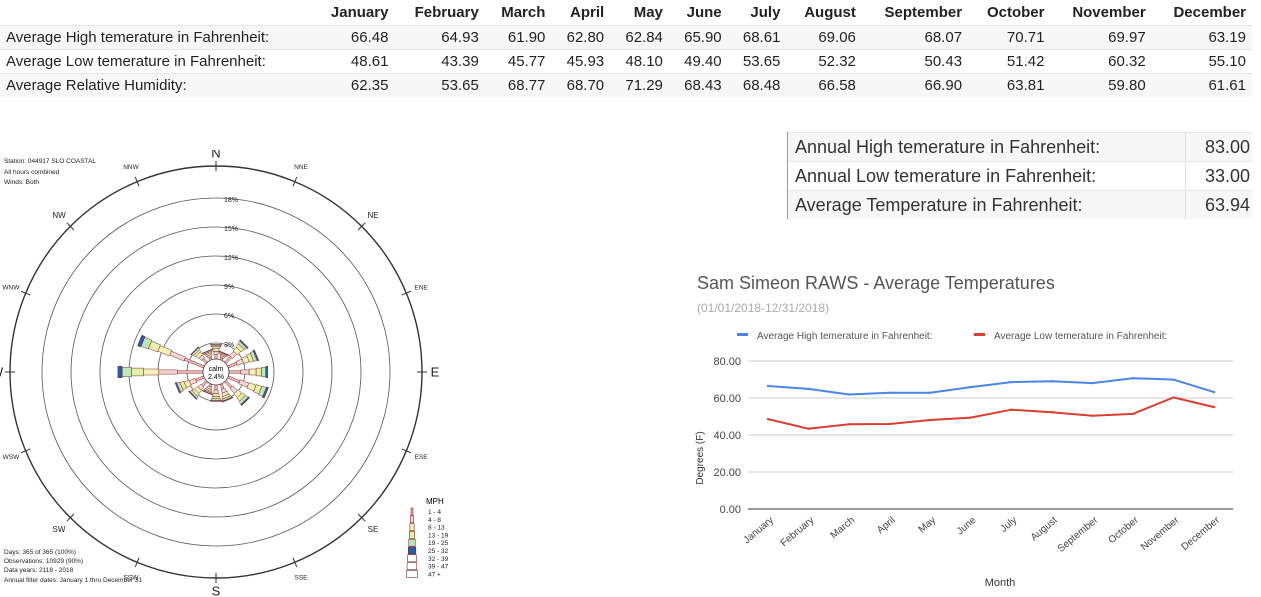 The image size is (1261, 597). What do you see at coordinates (132, 577) in the screenshot?
I see `direction-label: SSW` at bounding box center [132, 577].